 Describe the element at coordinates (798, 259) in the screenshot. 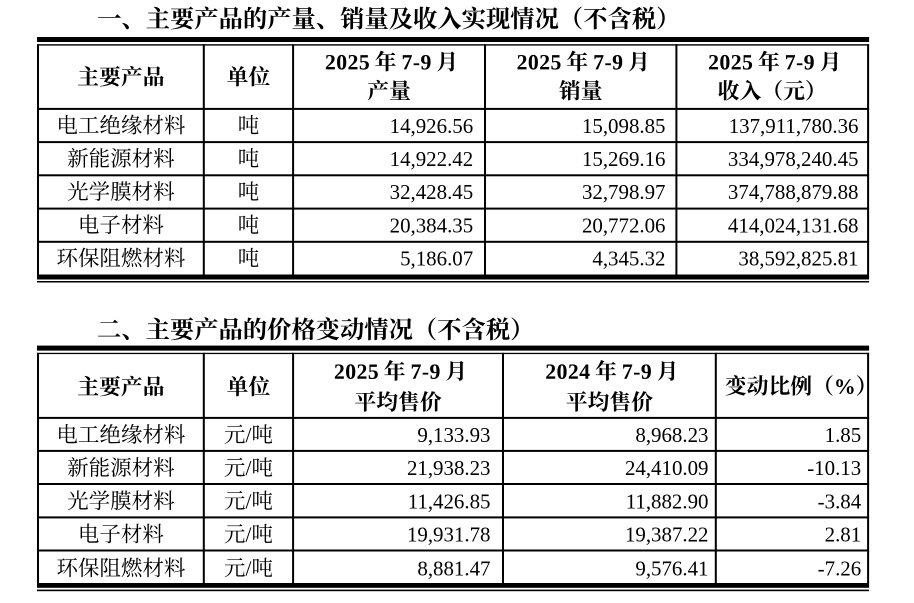

I see `svg-text: 38,592,825.81` at that location.